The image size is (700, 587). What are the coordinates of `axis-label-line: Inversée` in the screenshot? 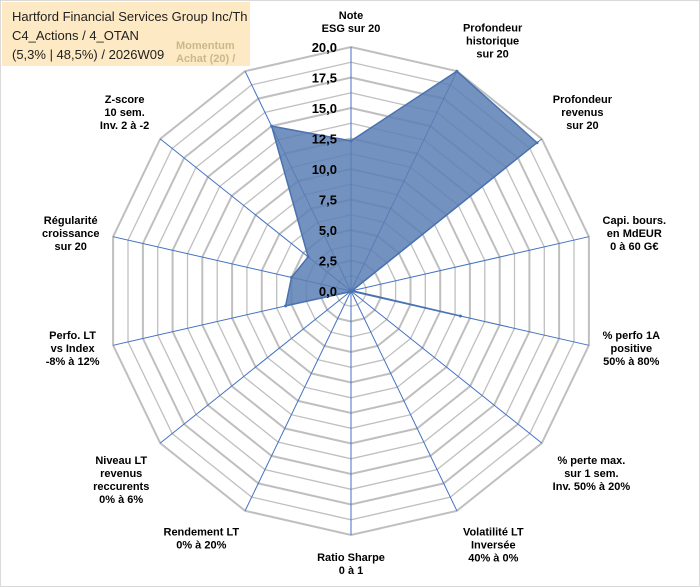 It's located at (493, 545).